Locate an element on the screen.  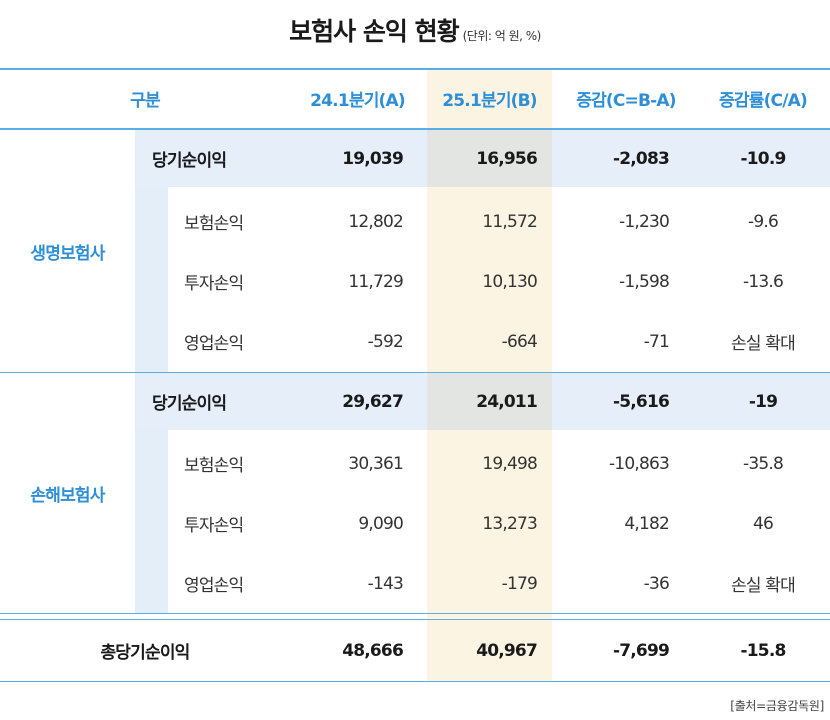
value-24q1: 30,361 is located at coordinates (375, 463).